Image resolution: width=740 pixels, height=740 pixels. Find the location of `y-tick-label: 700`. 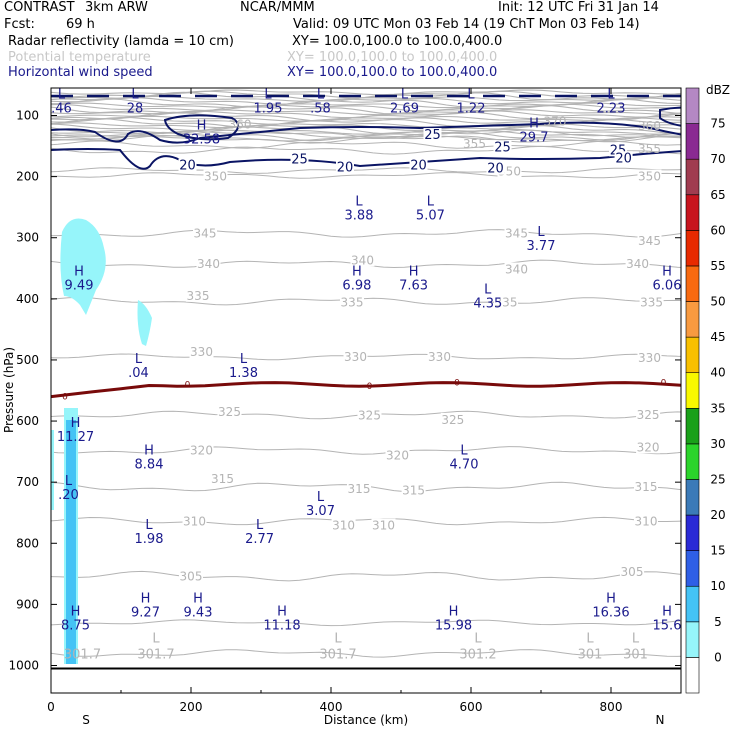

y-tick-label: 700 is located at coordinates (27, 482).